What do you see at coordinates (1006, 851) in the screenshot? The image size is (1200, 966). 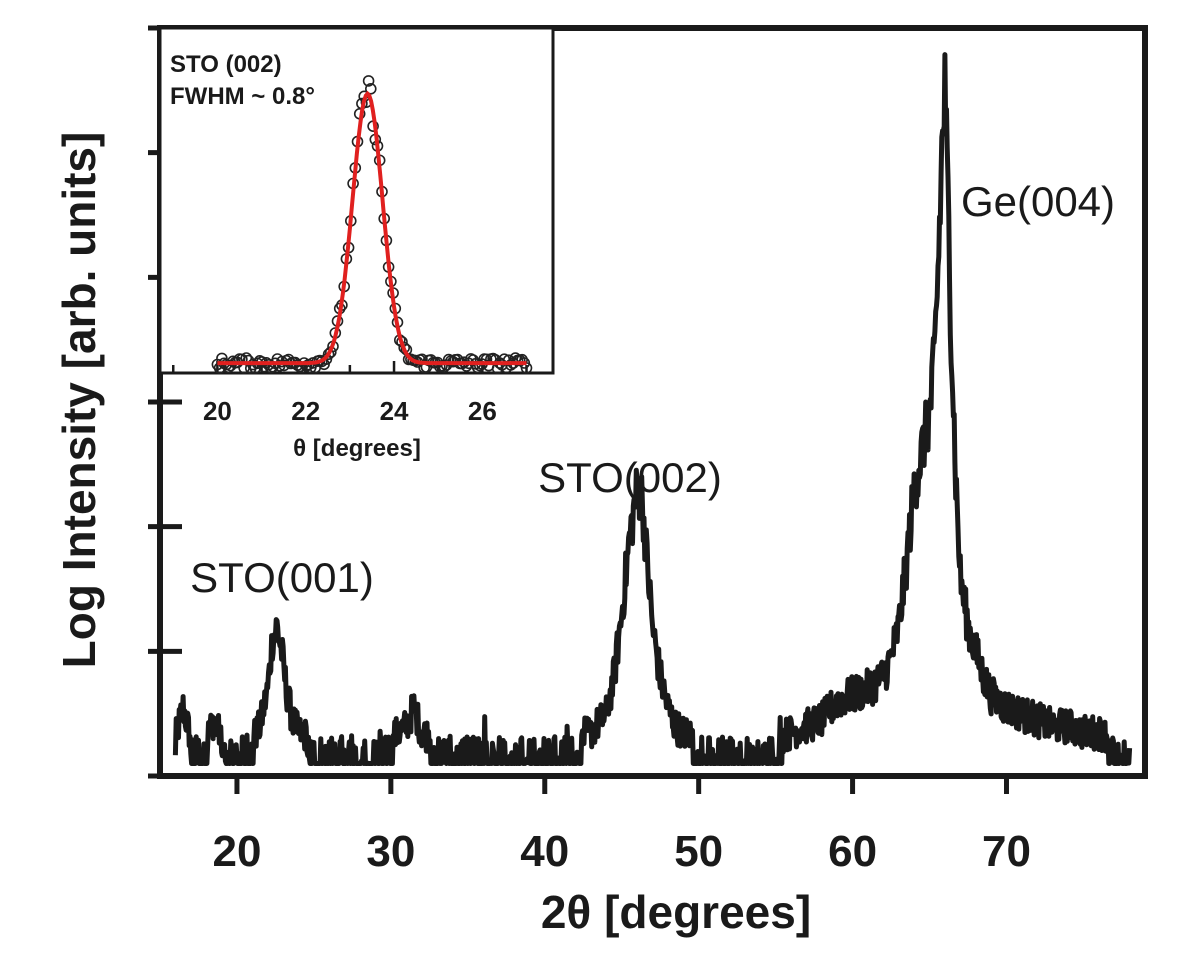 I see `x-tick-label: 70` at bounding box center [1006, 851].